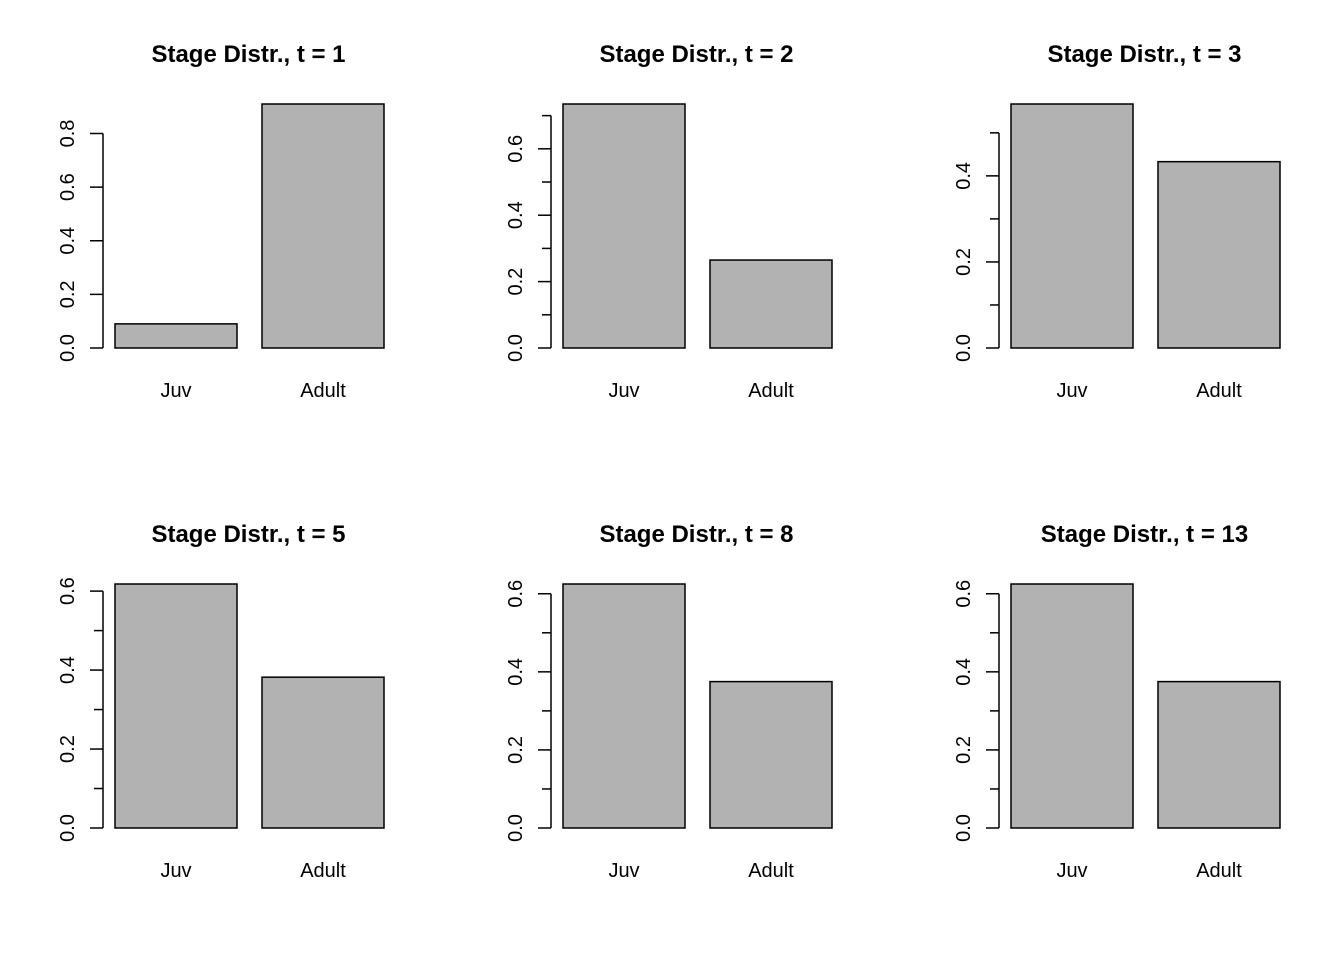 Image resolution: width=1344 pixels, height=960 pixels. What do you see at coordinates (696, 54) in the screenshot?
I see `chart-title: Stage Distr., t = 2` at bounding box center [696, 54].